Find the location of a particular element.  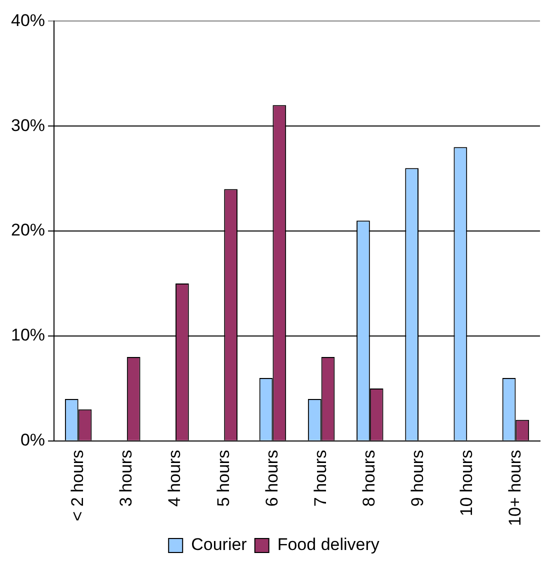

y-tick-label: 10% is located at coordinates (28, 335).